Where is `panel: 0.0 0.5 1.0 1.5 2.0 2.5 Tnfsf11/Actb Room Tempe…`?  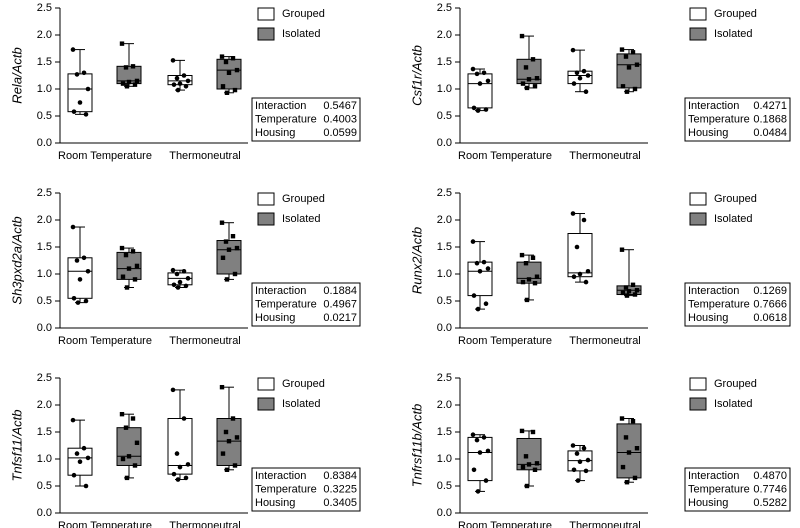 panel: 0.0 0.5 1.0 1.5 2.0 2.5 Tnfsf11/Actb Room Tempe… is located at coordinates (185, 450).